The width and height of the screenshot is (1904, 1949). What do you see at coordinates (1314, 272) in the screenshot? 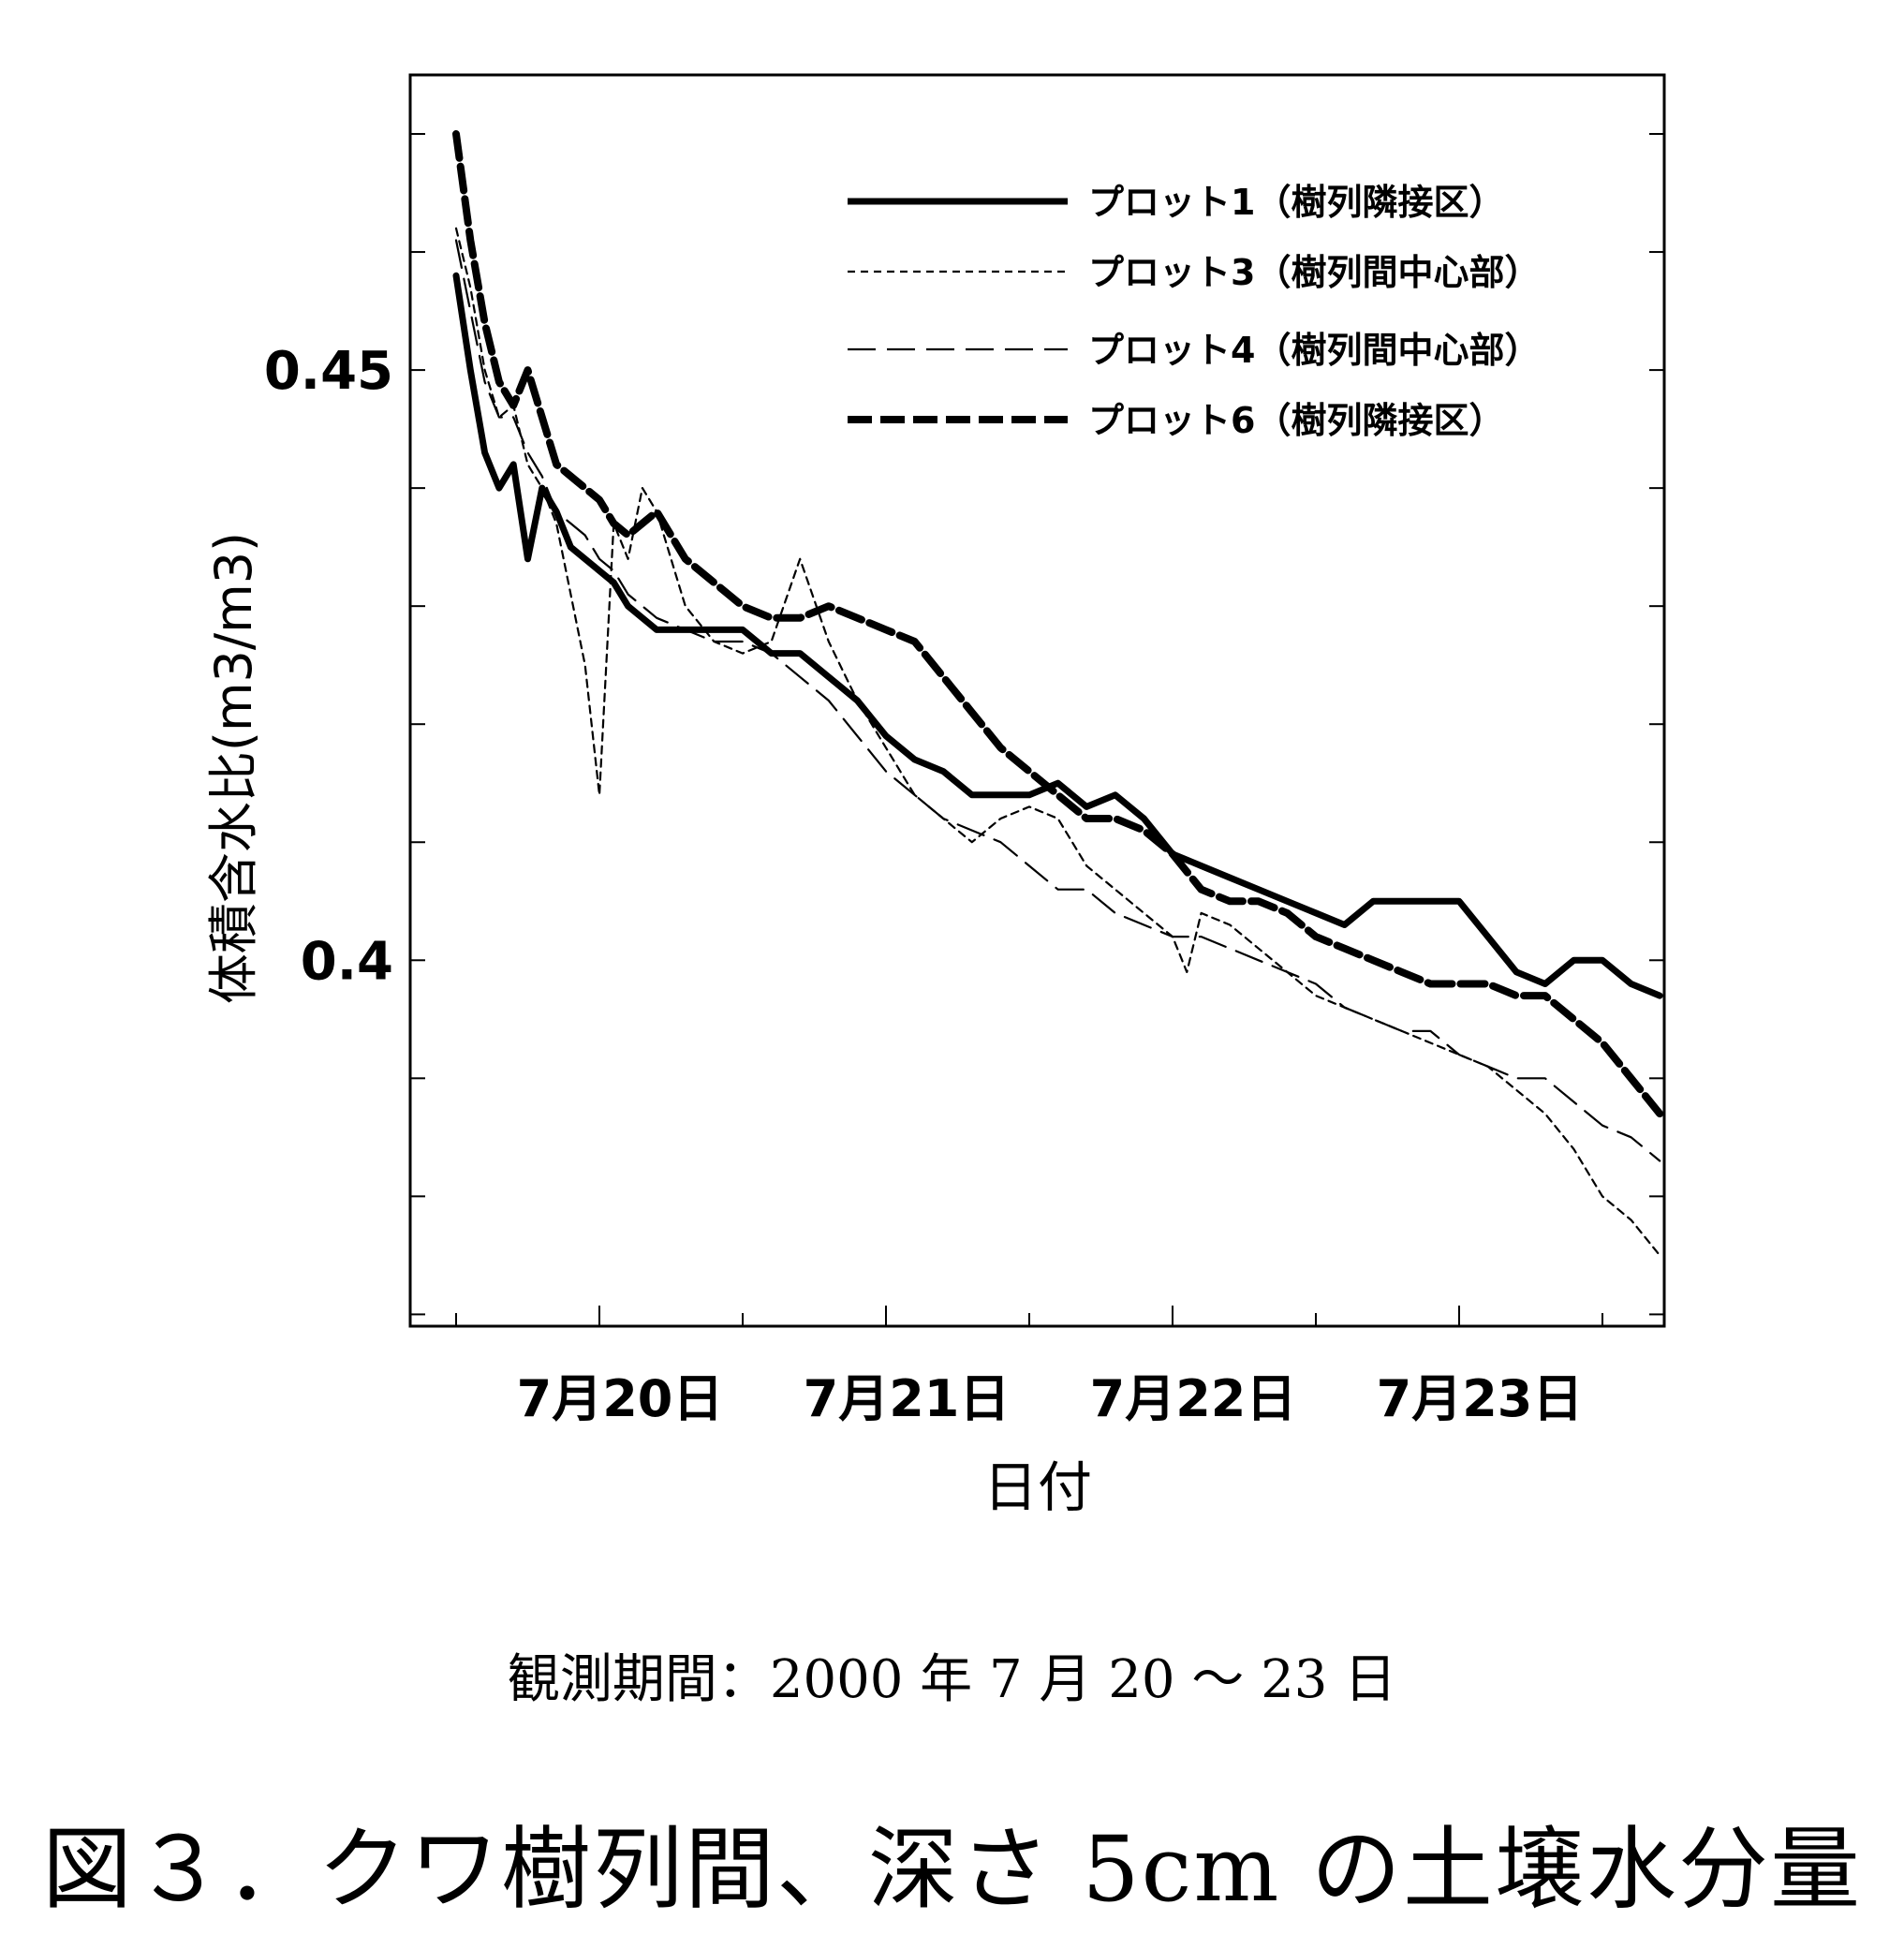
I see `legend-label: プロット3（樹列間中心部）` at bounding box center [1314, 272].